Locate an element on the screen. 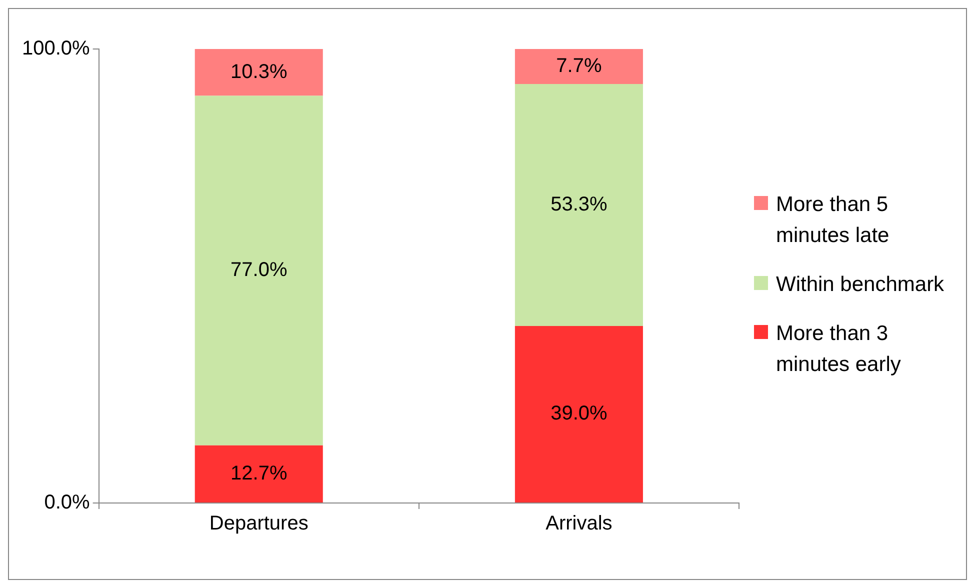 The height and width of the screenshot is (582, 975). data-label: 7.7% is located at coordinates (579, 65).